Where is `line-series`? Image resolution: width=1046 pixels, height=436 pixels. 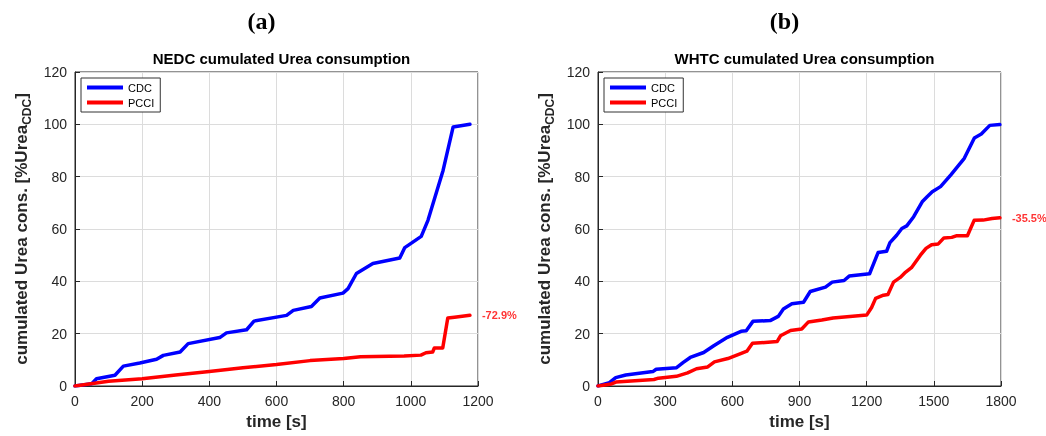
line-series is located at coordinates (272, 350).